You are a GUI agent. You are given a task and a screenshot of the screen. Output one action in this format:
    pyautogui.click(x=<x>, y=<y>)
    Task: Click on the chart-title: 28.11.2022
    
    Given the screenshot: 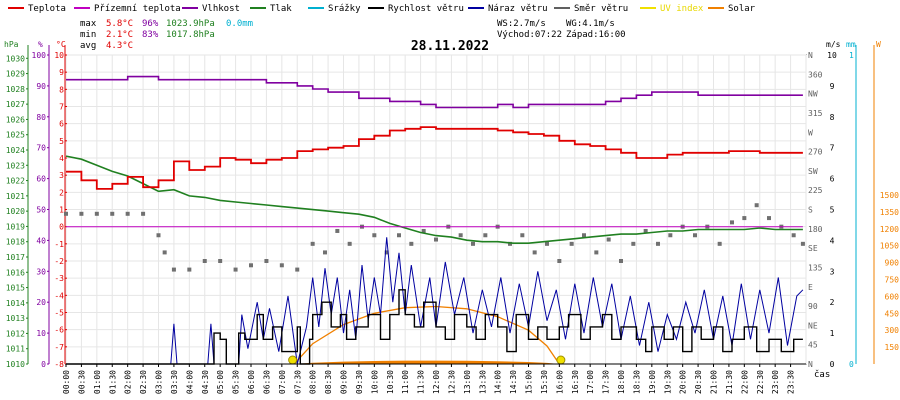 What is the action you would take?
    pyautogui.click(x=450, y=46)
    